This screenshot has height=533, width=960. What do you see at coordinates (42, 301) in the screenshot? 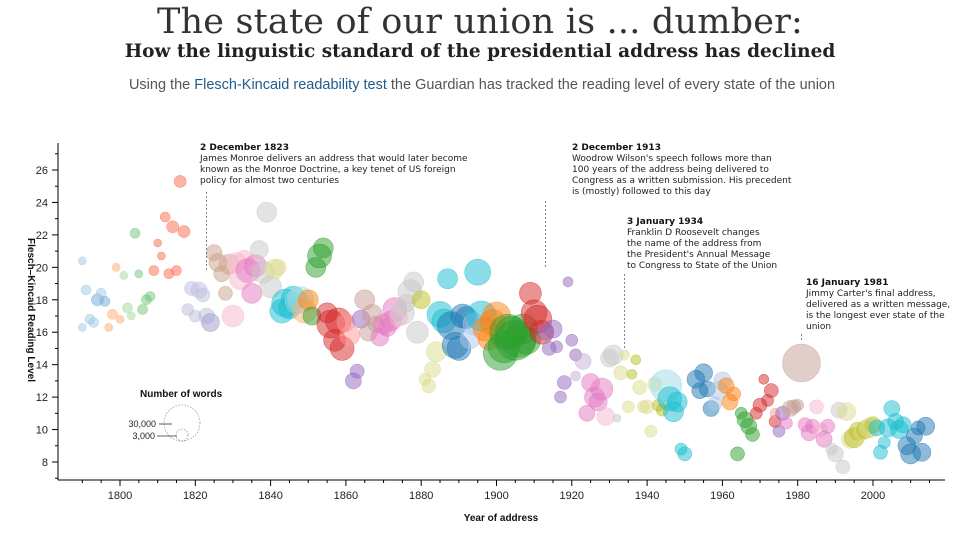
I see `y-tick-label: 18` at bounding box center [42, 301].